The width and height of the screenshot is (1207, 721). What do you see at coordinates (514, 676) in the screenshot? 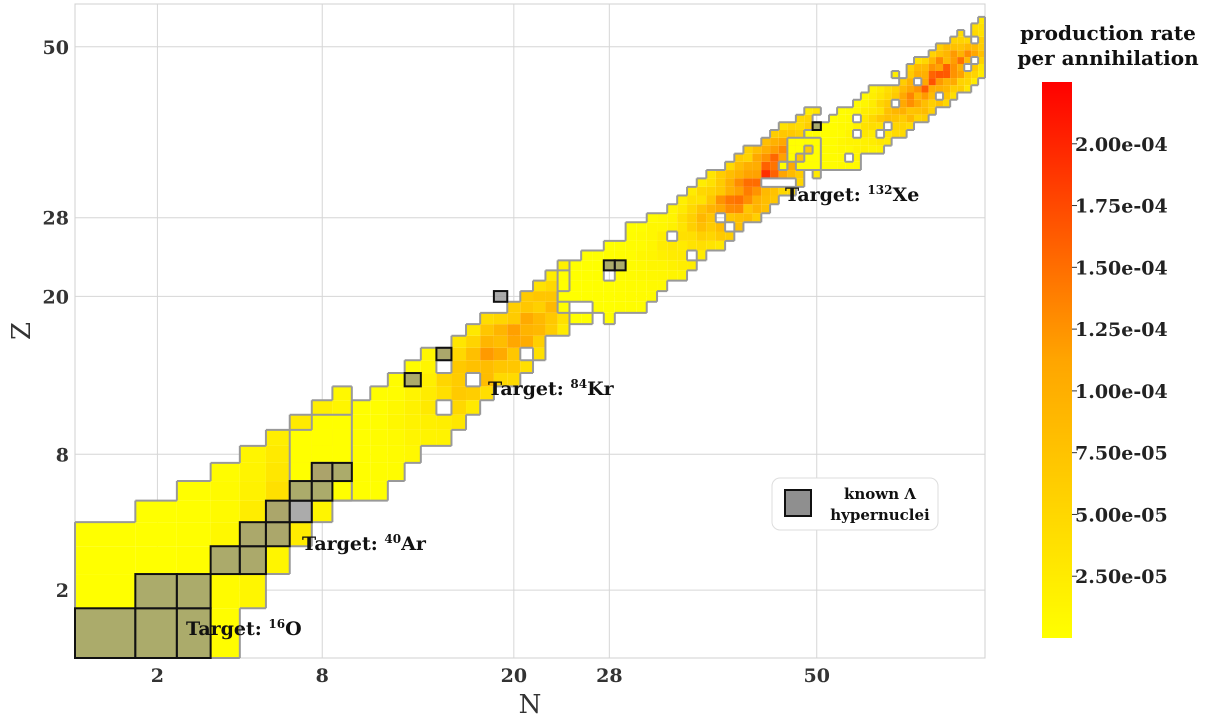
I see `x-tick-label: 20` at bounding box center [514, 676].